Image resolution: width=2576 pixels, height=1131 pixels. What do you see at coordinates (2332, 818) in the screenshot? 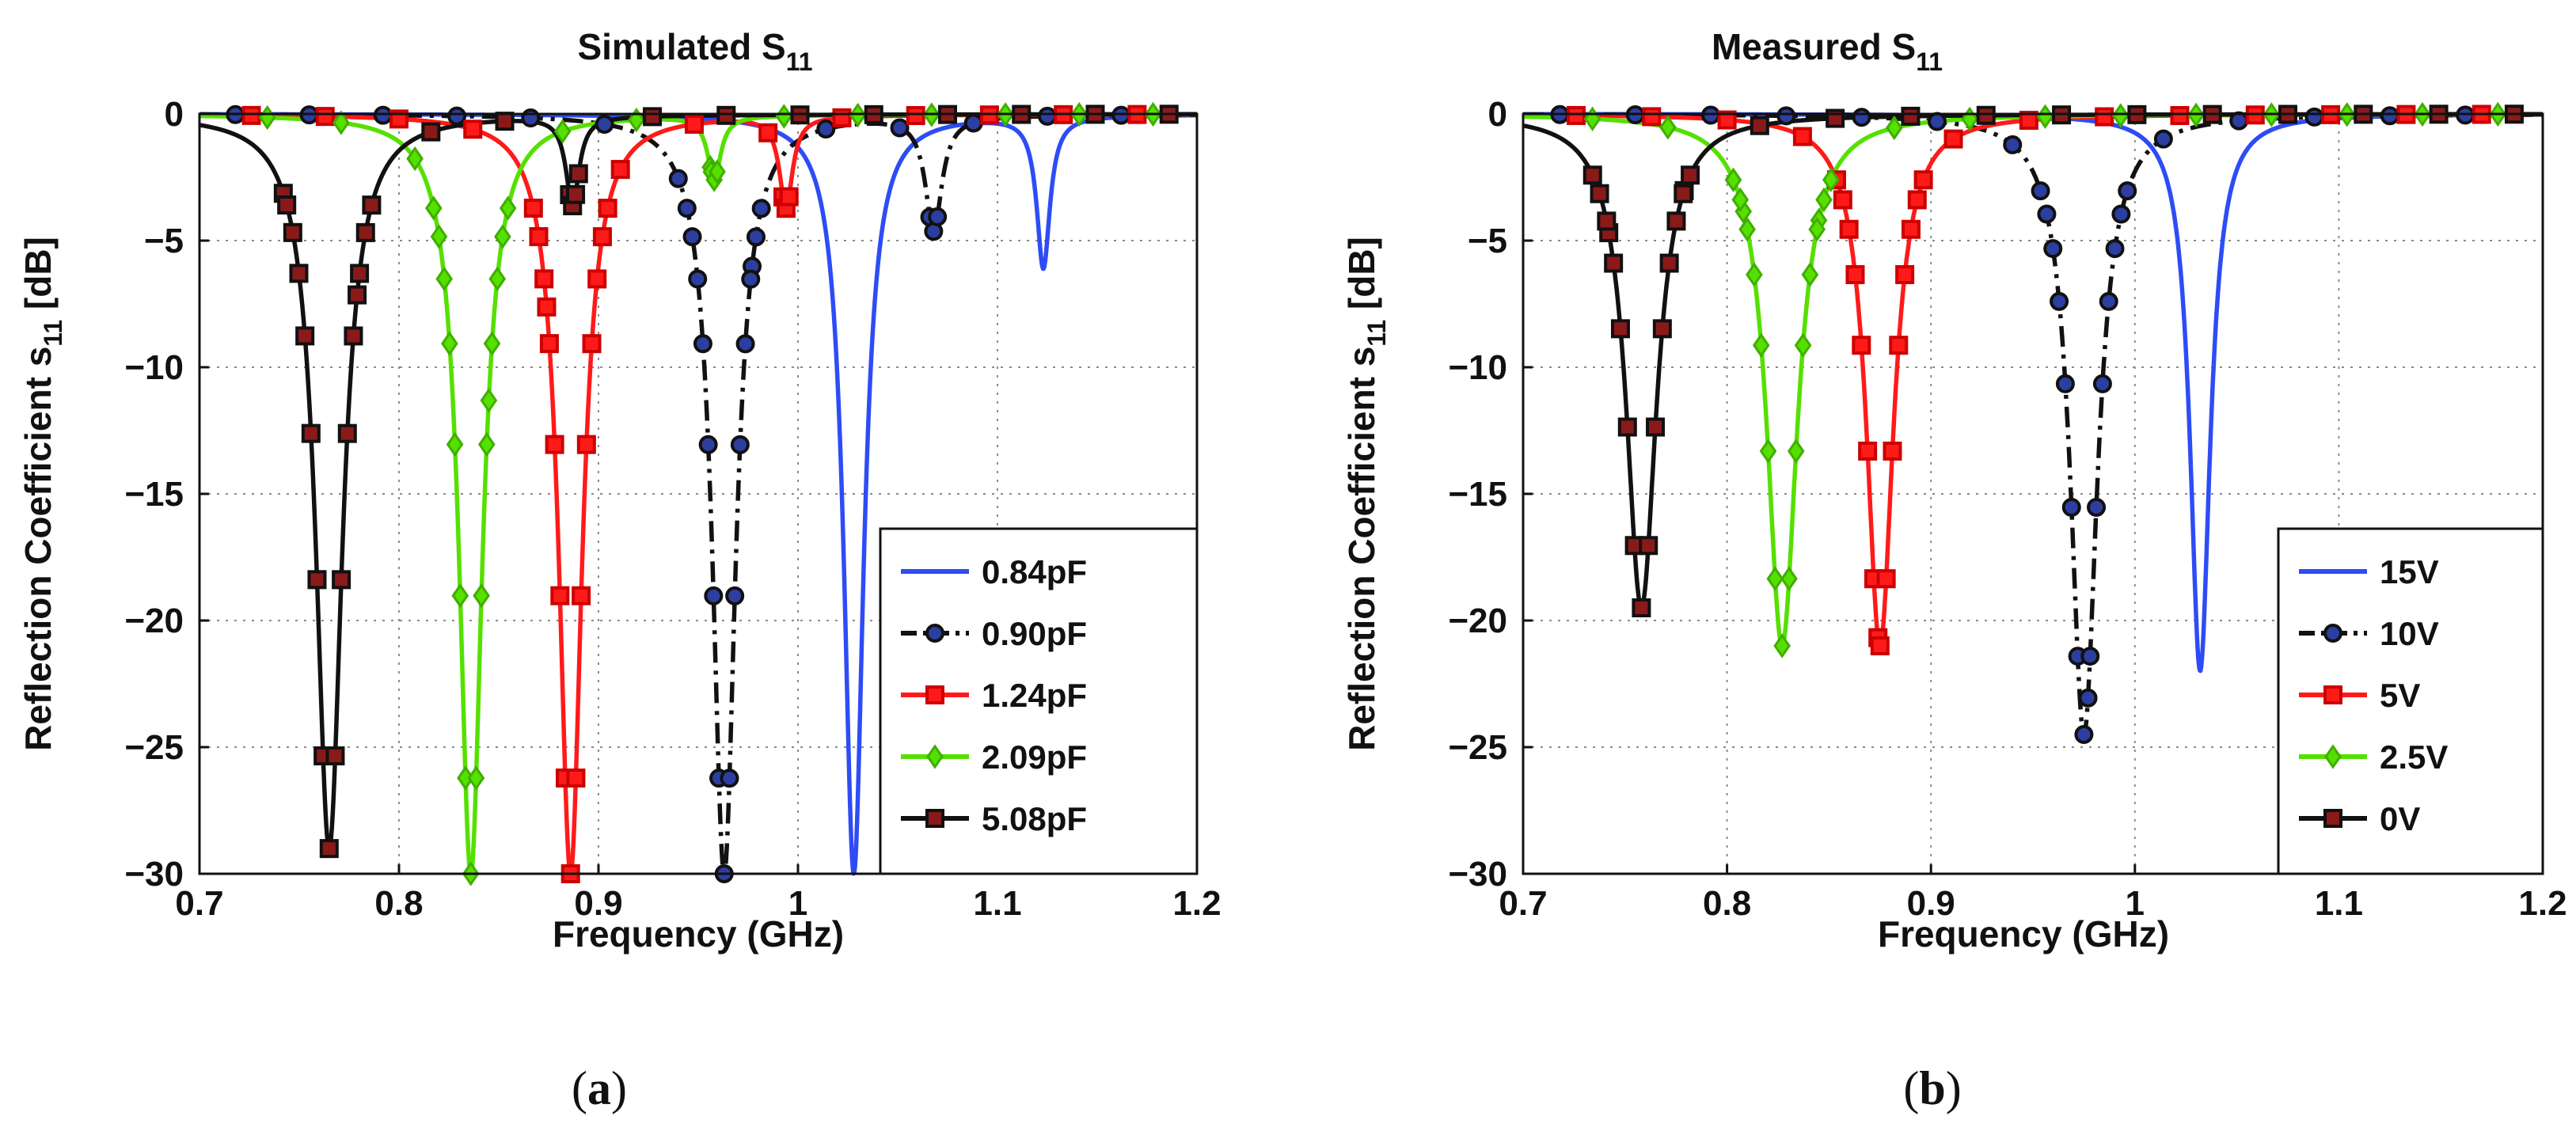
I see `legend-marker-0V` at bounding box center [2332, 818].